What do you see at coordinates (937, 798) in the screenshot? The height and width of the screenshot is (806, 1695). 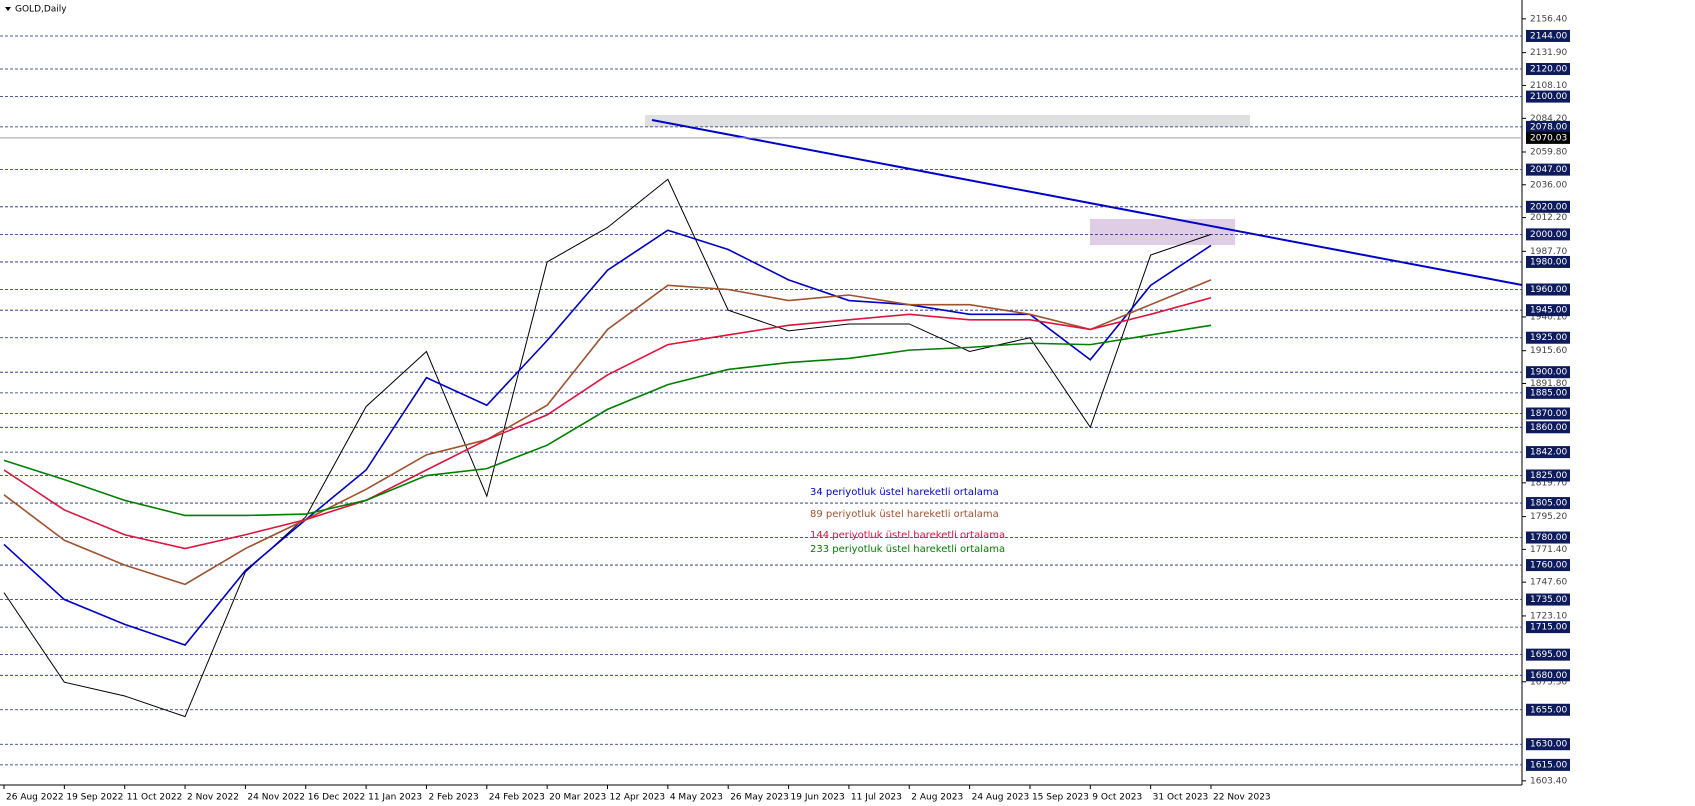 I see `x-tick-label: 2 Aug 2023` at bounding box center [937, 798].